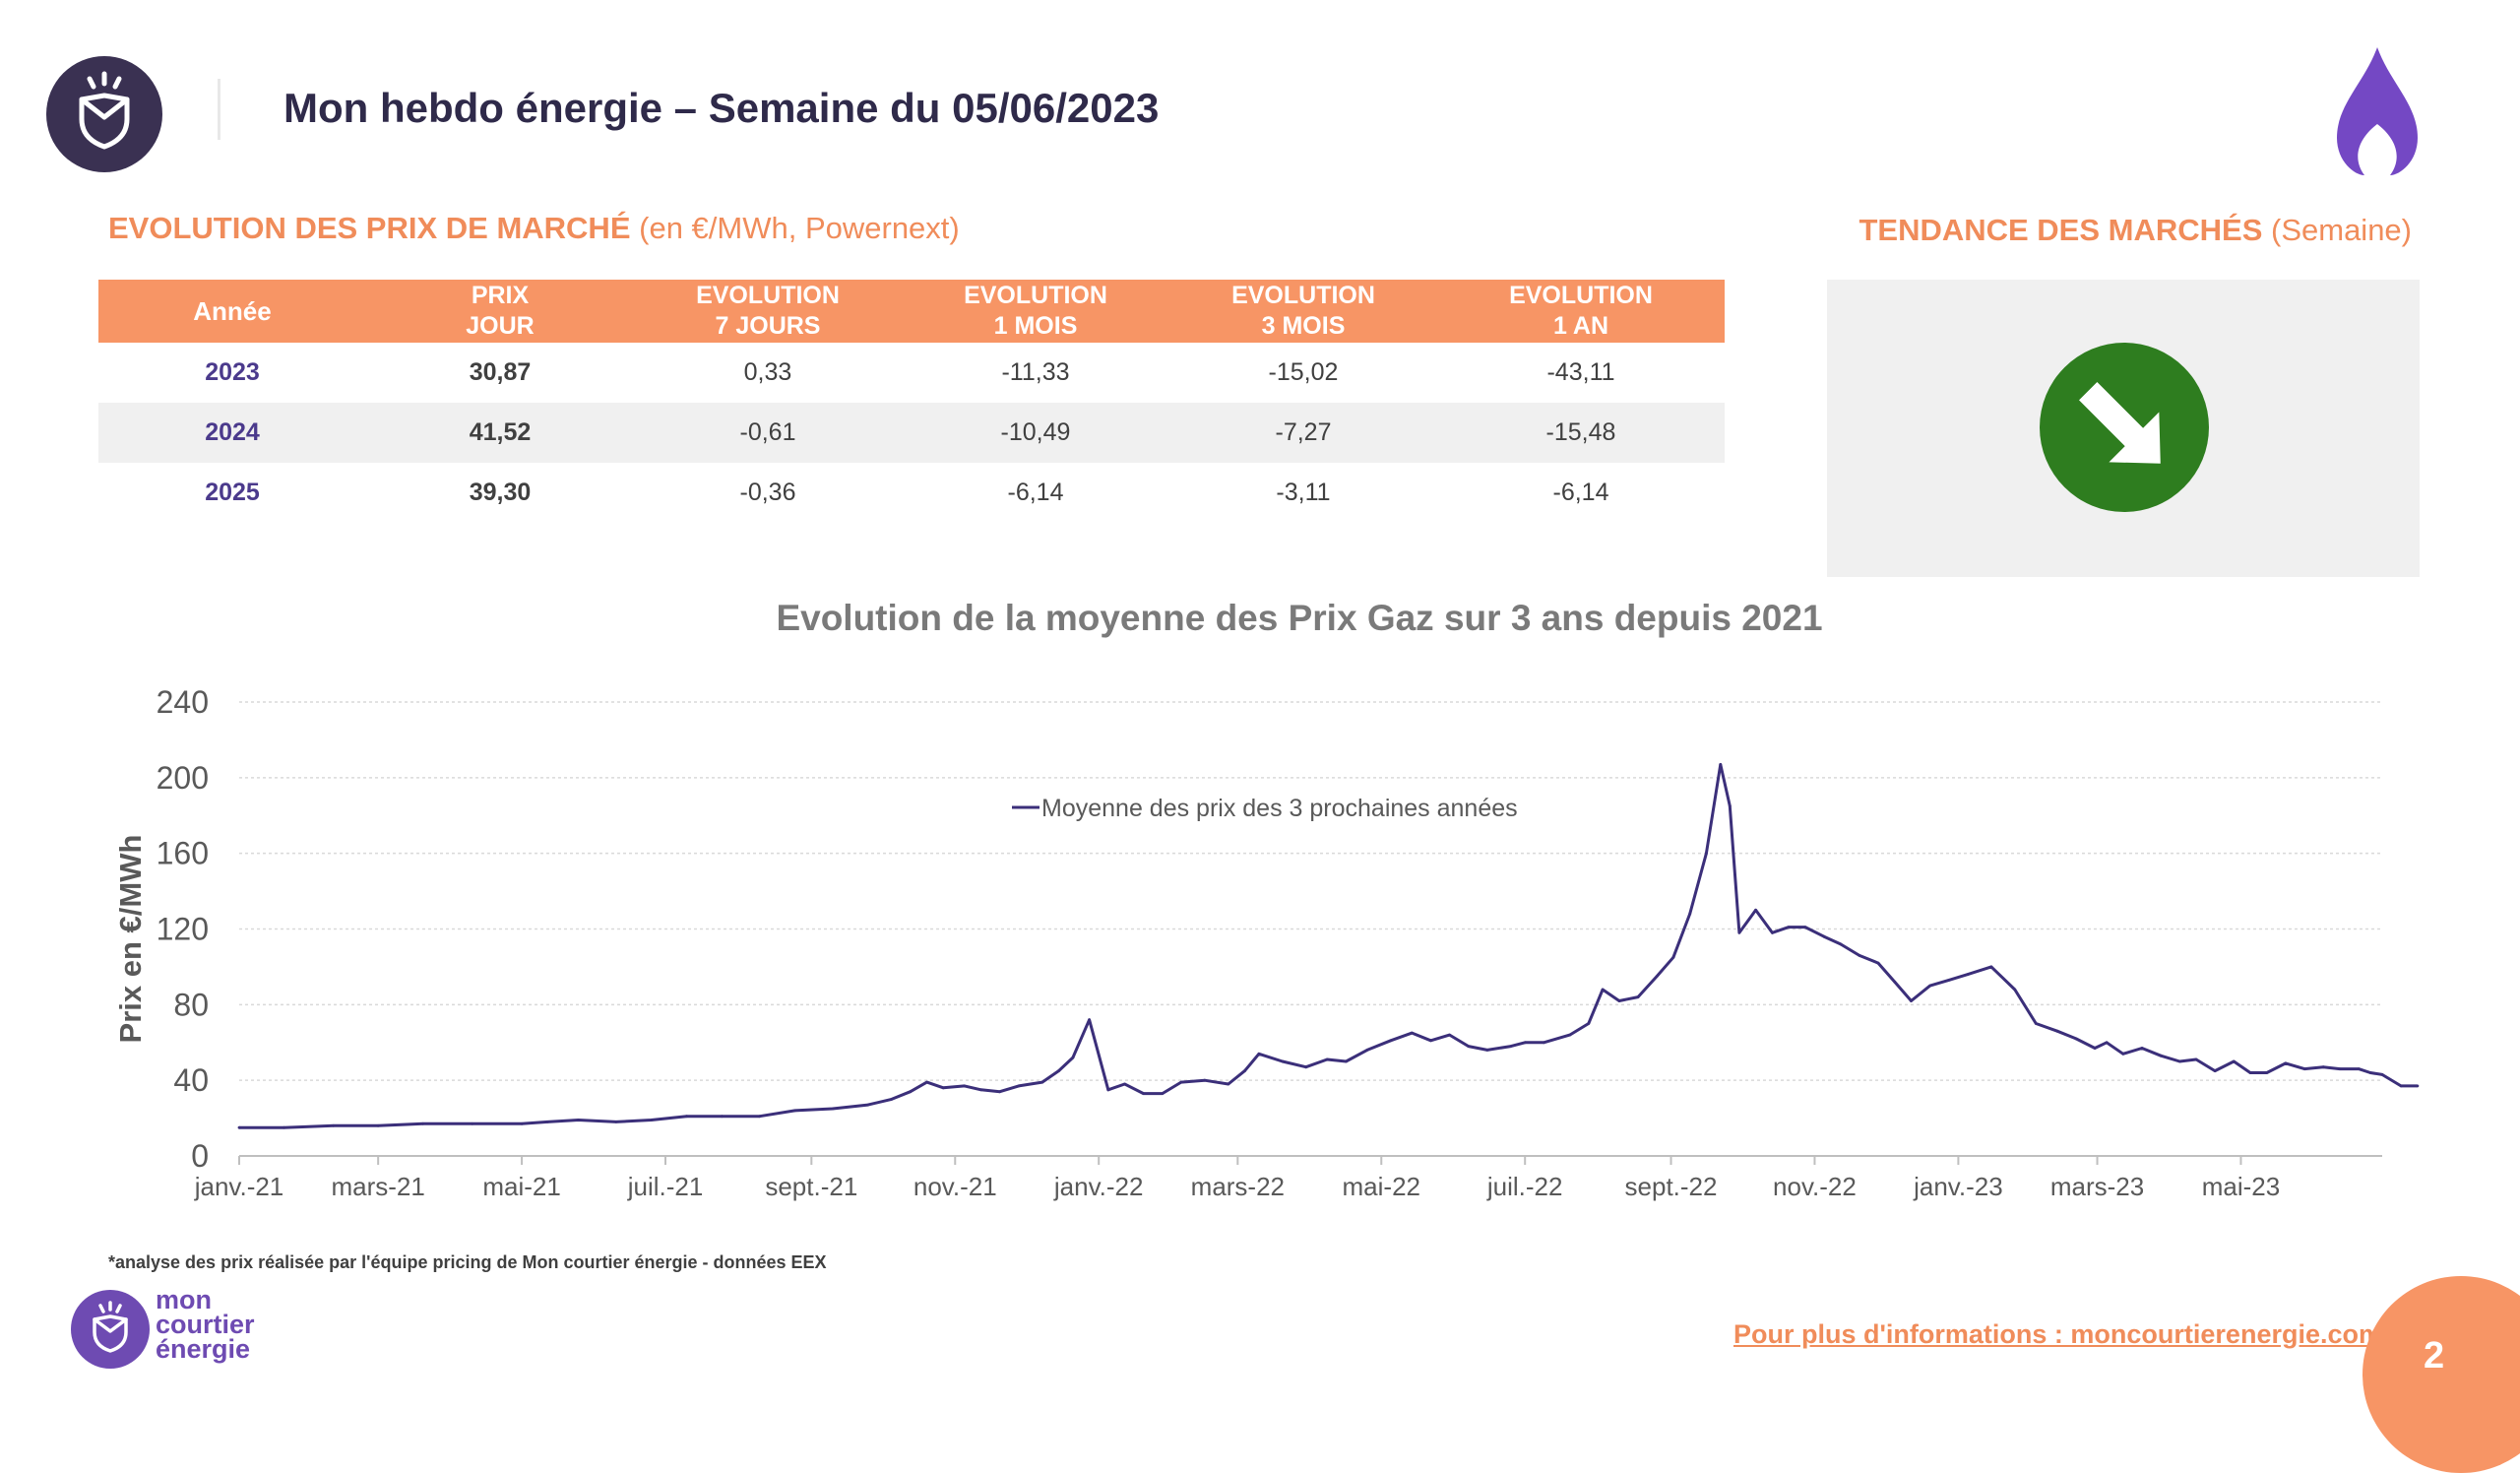 The width and height of the screenshot is (2520, 1473). What do you see at coordinates (1303, 372) in the screenshot?
I see `cell-evolution-3m: -15,02` at bounding box center [1303, 372].